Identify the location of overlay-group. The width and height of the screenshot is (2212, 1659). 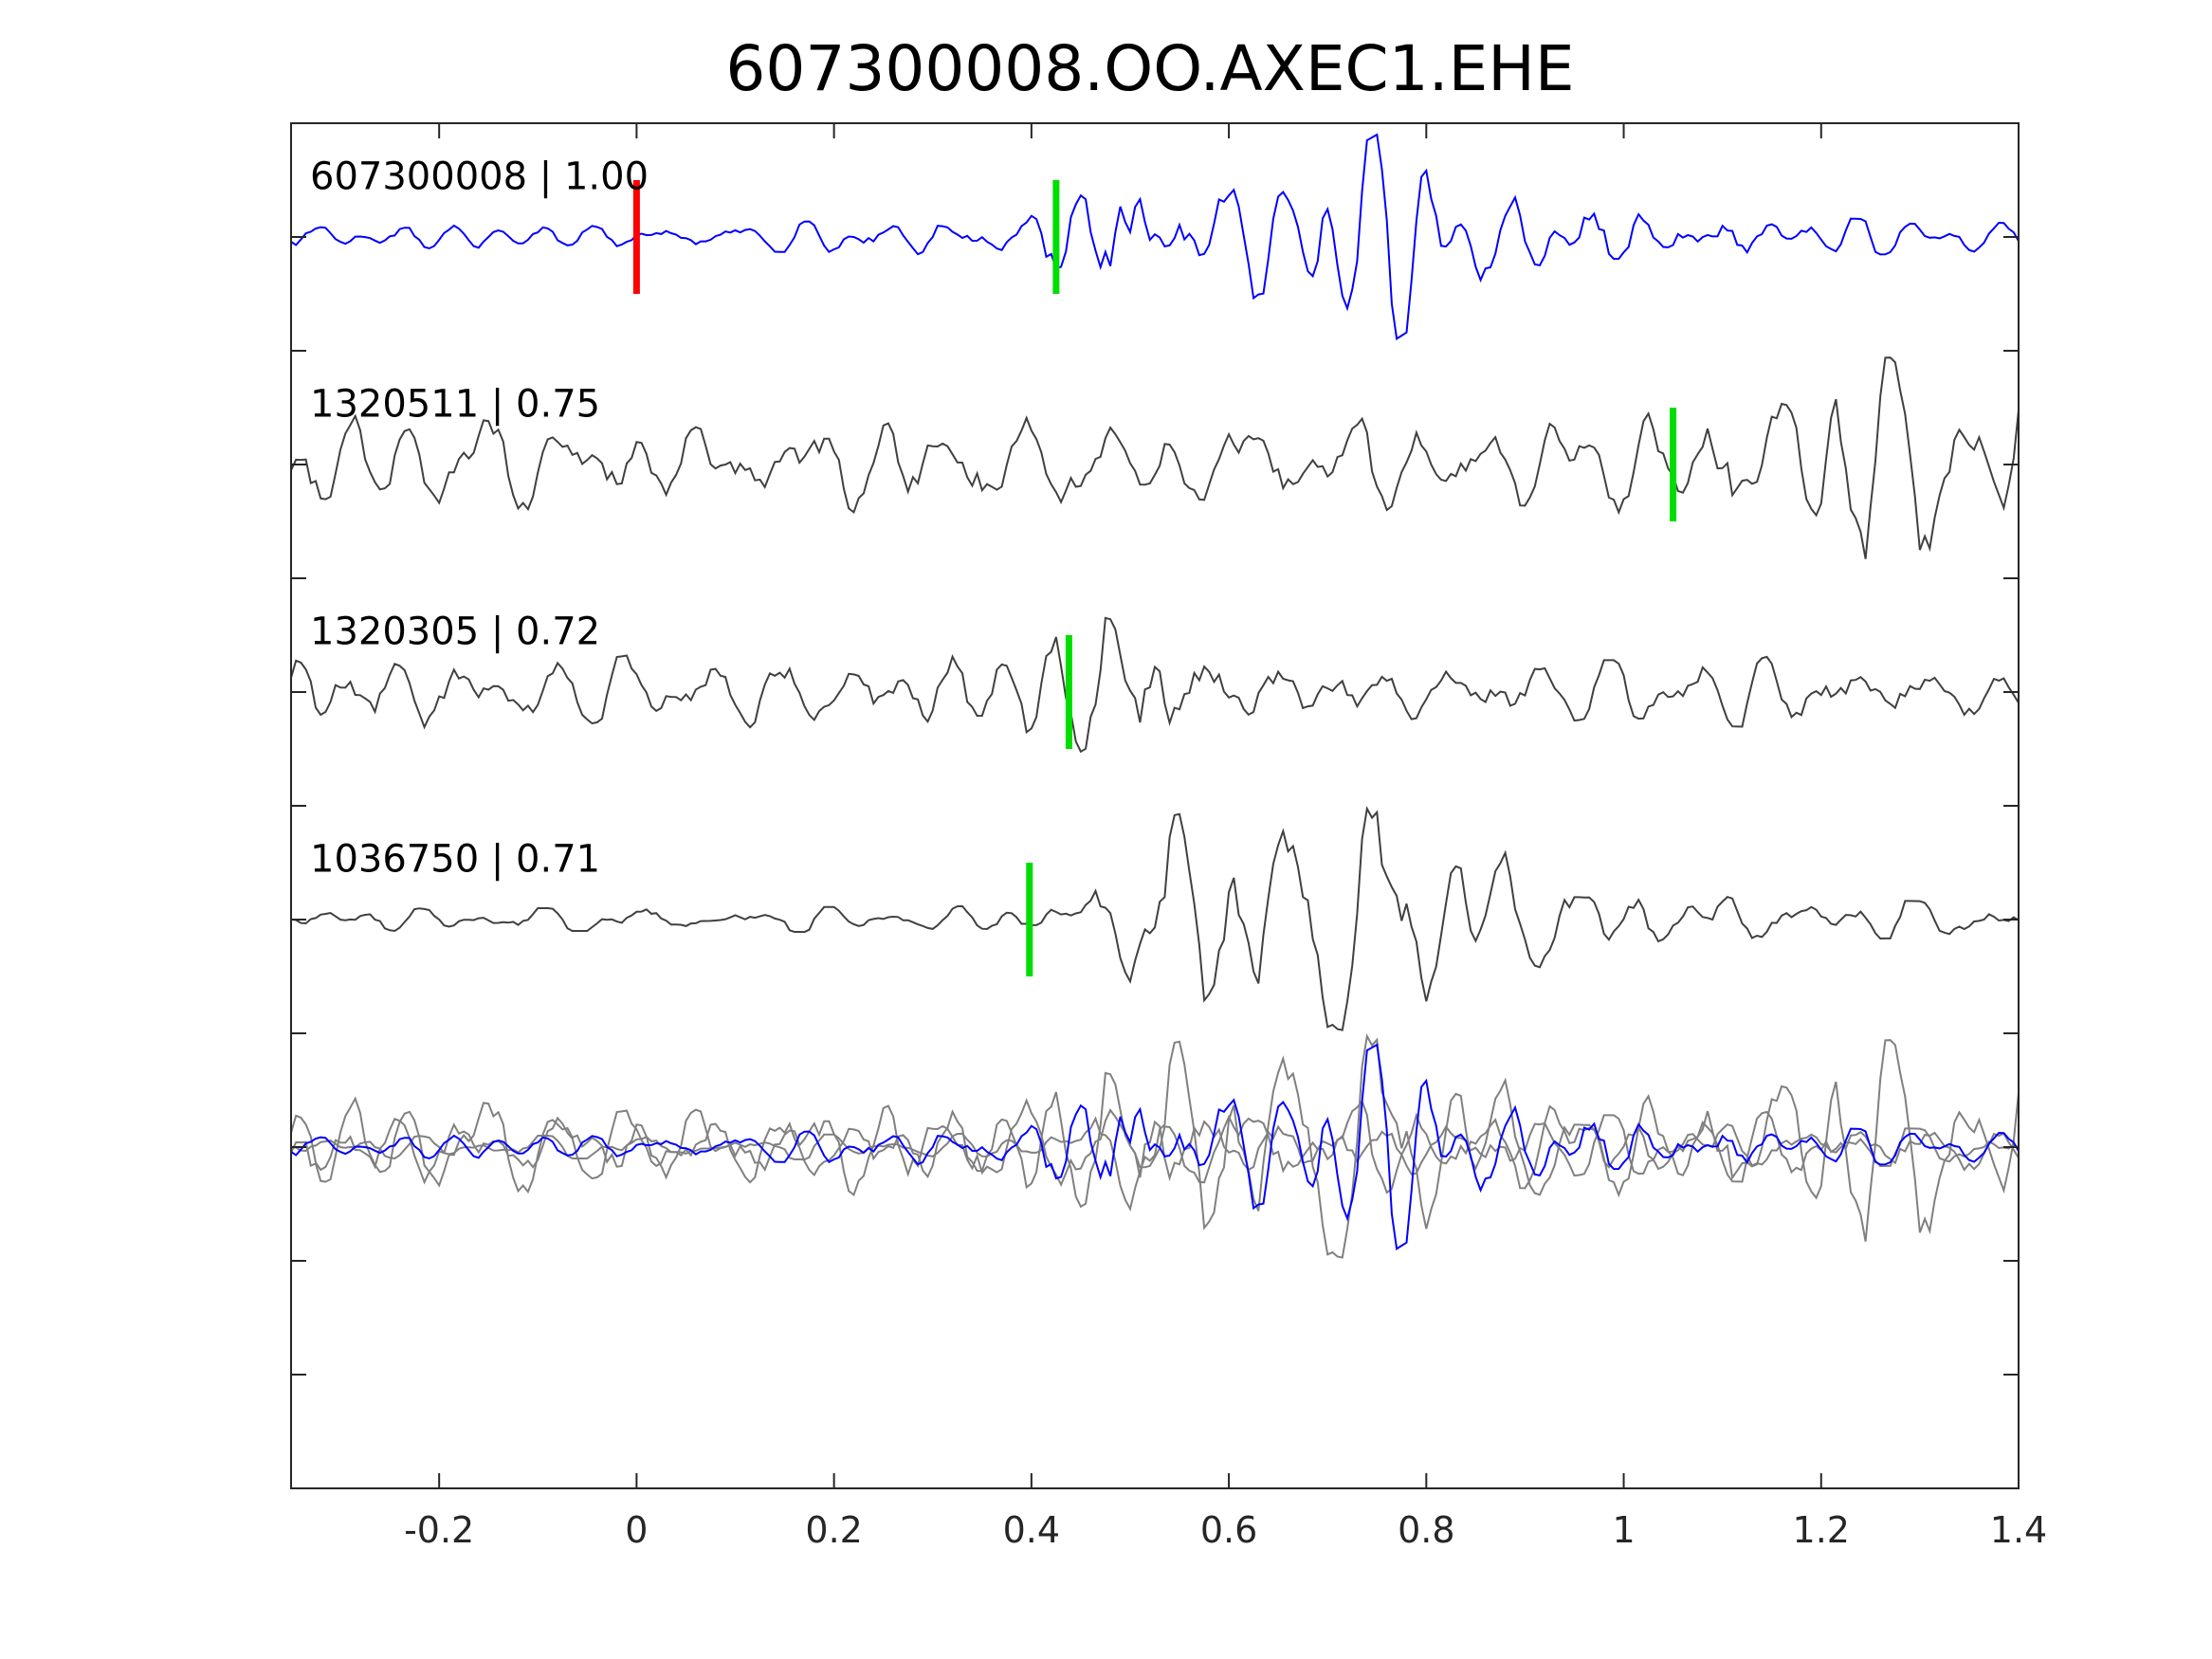
(1155, 1145).